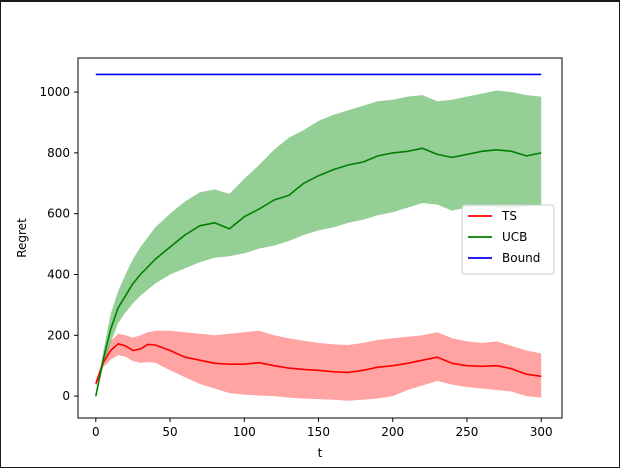 The width and height of the screenshot is (622, 470). What do you see at coordinates (467, 432) in the screenshot?
I see `x-tick-label: 250` at bounding box center [467, 432].